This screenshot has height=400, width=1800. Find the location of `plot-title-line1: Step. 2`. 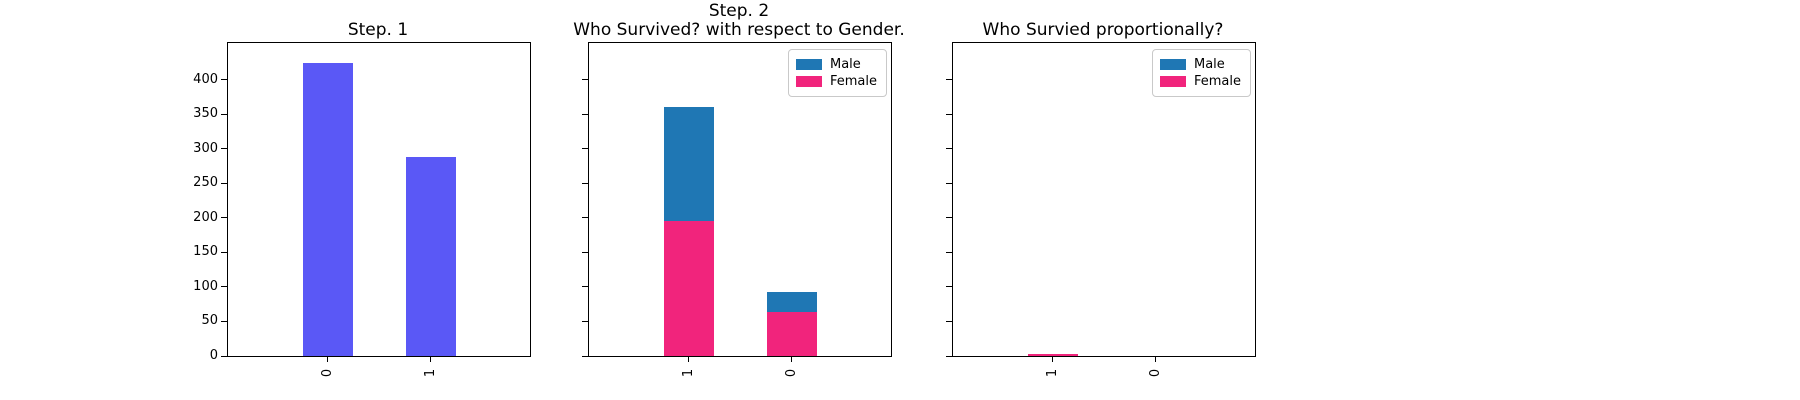

plot-title-line1: Step. 2 is located at coordinates (739, 11).